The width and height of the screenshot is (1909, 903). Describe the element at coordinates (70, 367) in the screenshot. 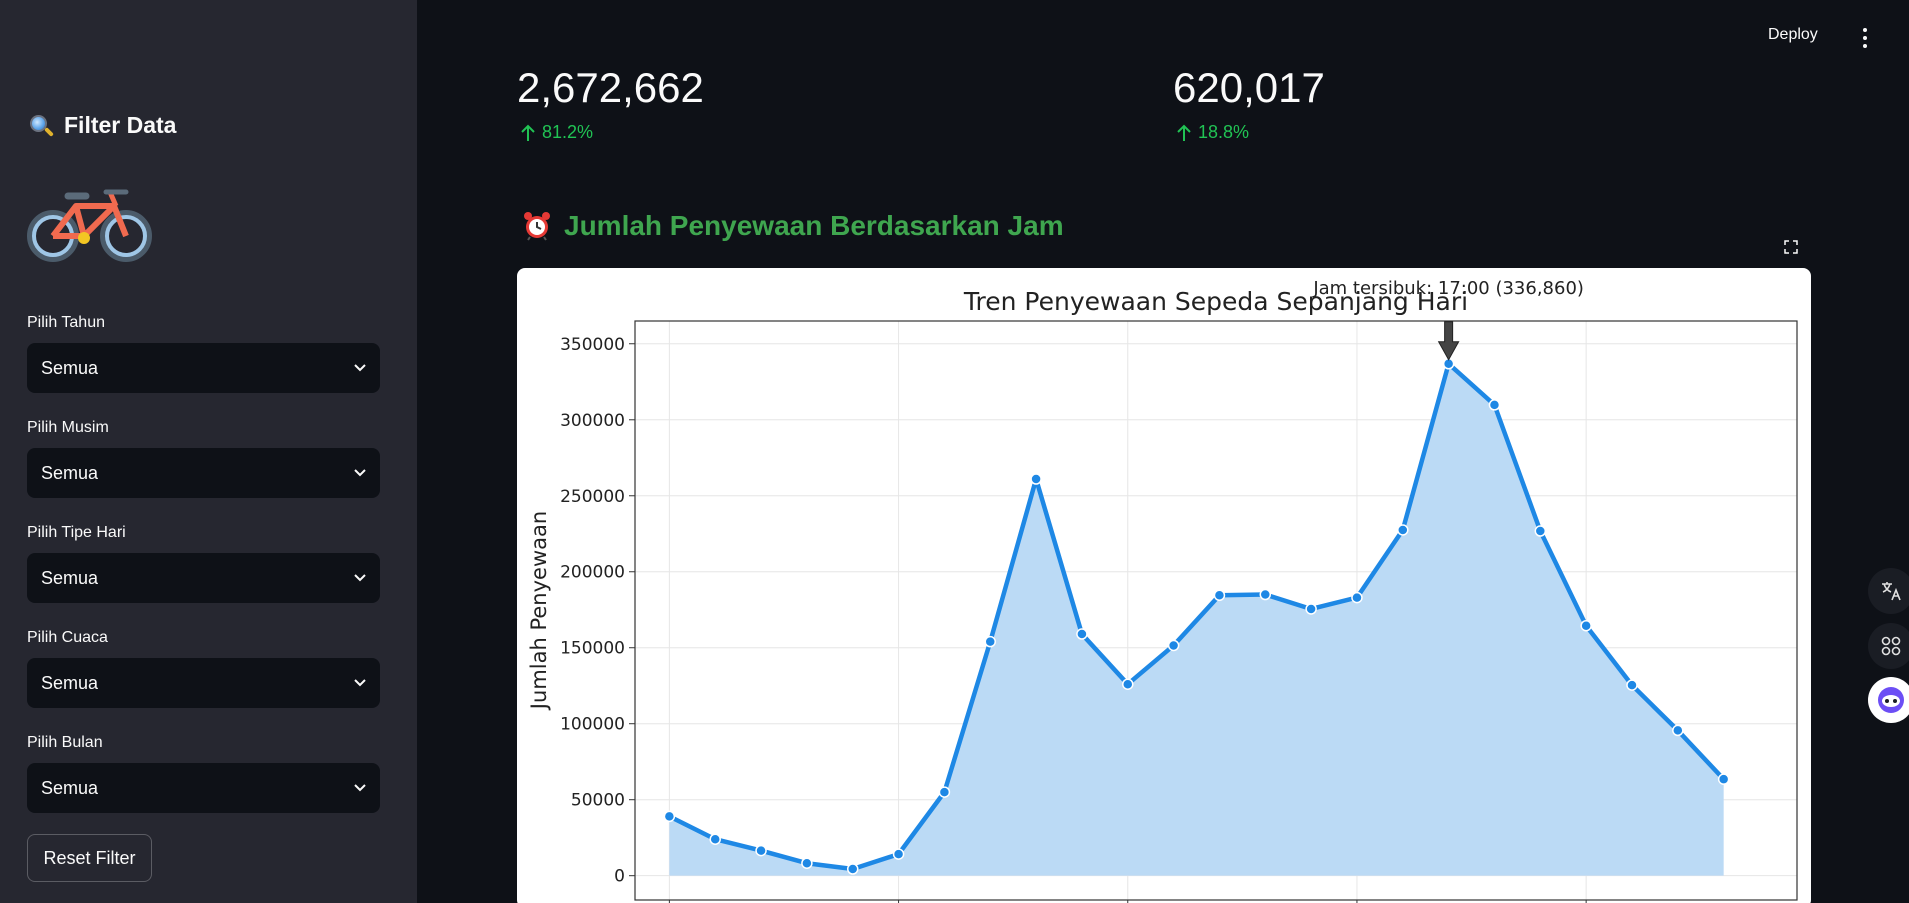

I see `filter-year-value: Semua` at that location.